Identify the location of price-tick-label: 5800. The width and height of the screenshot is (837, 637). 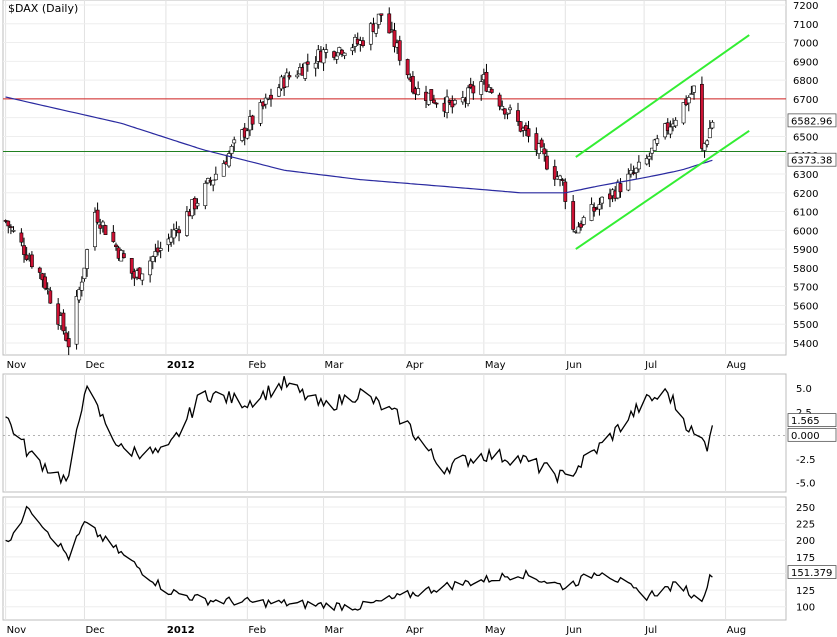
(805, 269).